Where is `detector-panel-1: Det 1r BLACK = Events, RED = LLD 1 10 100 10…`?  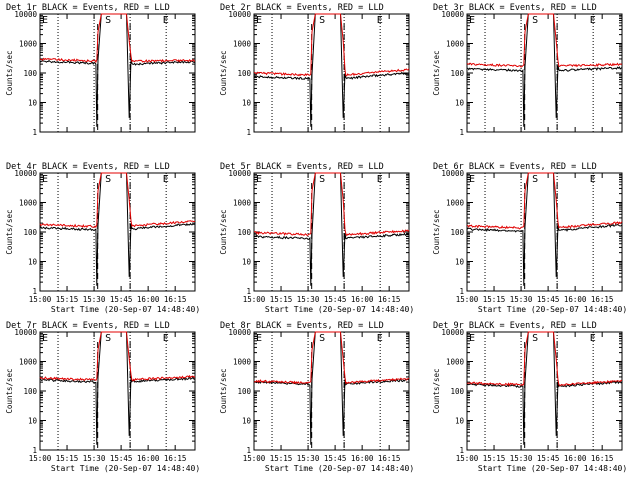
detector-panel-1: Det 1r BLACK = Events, RED = LLD 1 10 100 10… is located at coordinates (100, 70).